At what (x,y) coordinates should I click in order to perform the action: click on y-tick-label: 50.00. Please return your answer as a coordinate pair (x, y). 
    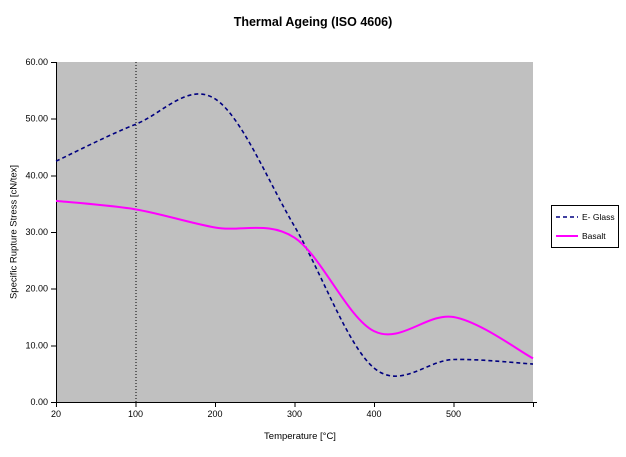
    Looking at the image, I should click on (36, 119).